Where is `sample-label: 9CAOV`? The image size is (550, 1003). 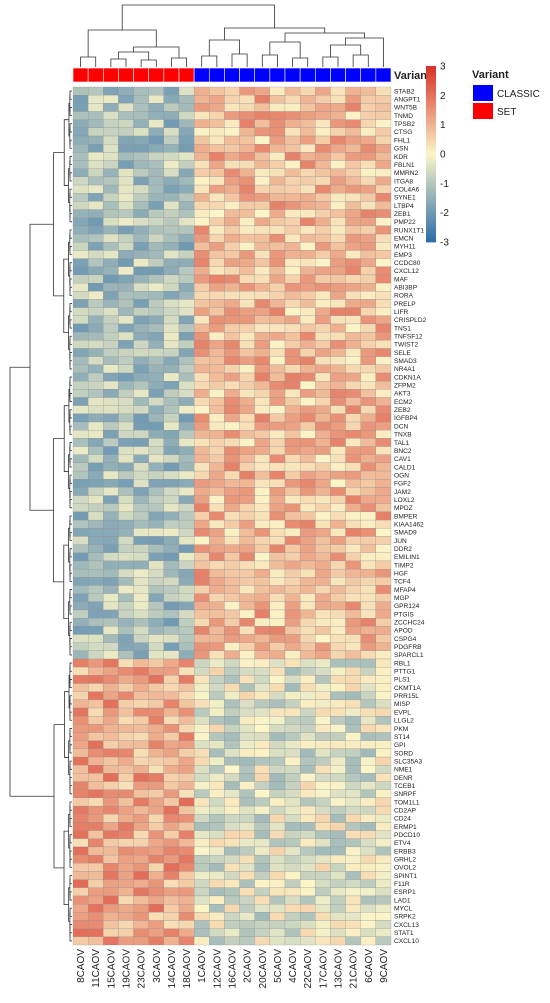
sample-label: 9CAOV is located at coordinates (384, 966).